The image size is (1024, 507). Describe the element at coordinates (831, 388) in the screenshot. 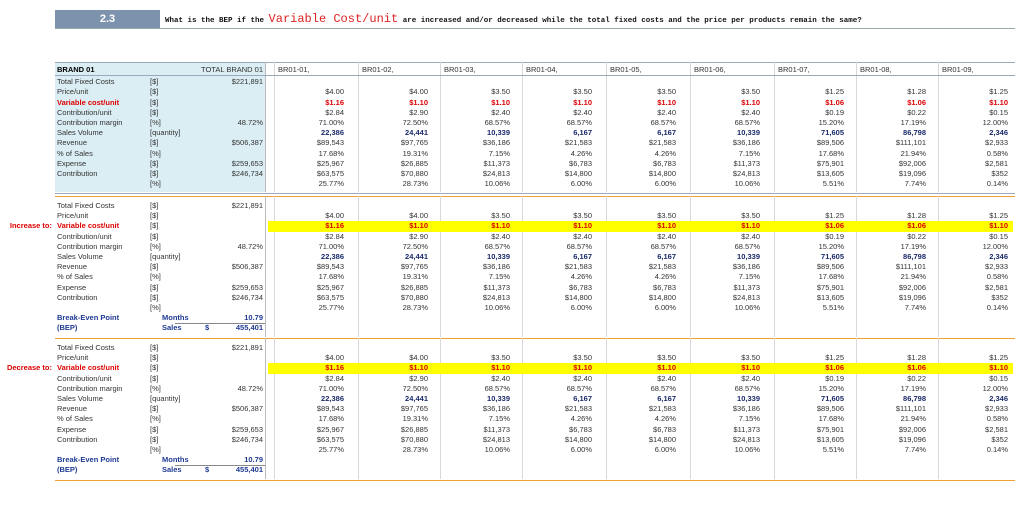

I see `cell-value: 15.20%` at that location.